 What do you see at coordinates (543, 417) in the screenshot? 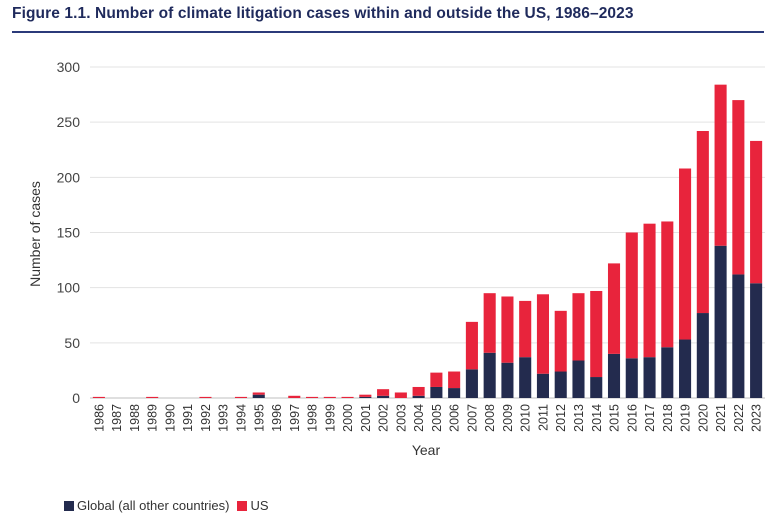
I see `x-tick-label: 2011` at bounding box center [543, 417].